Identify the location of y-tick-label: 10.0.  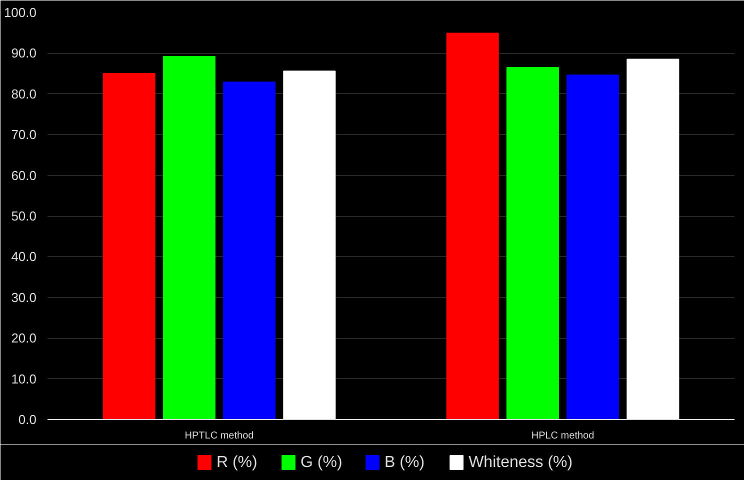
(24, 378).